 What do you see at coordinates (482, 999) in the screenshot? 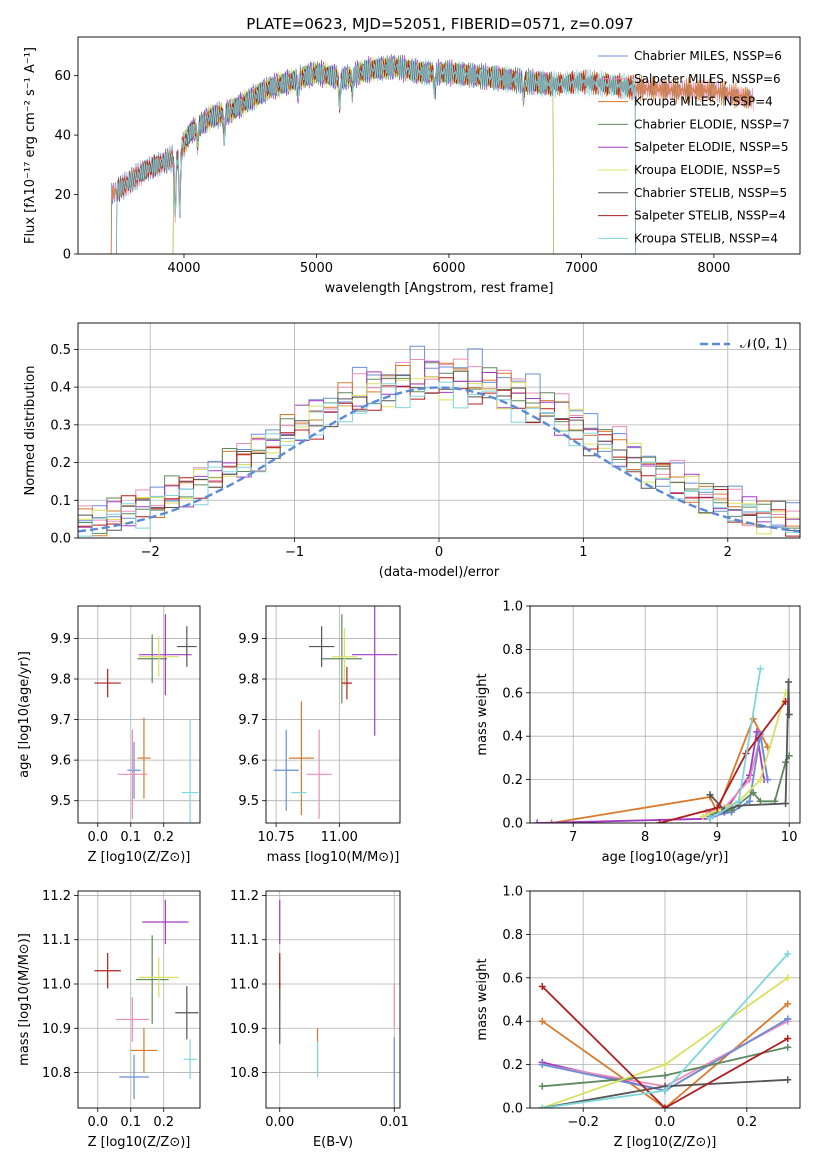
I see `z-weight-ylabel: mass weight` at bounding box center [482, 999].